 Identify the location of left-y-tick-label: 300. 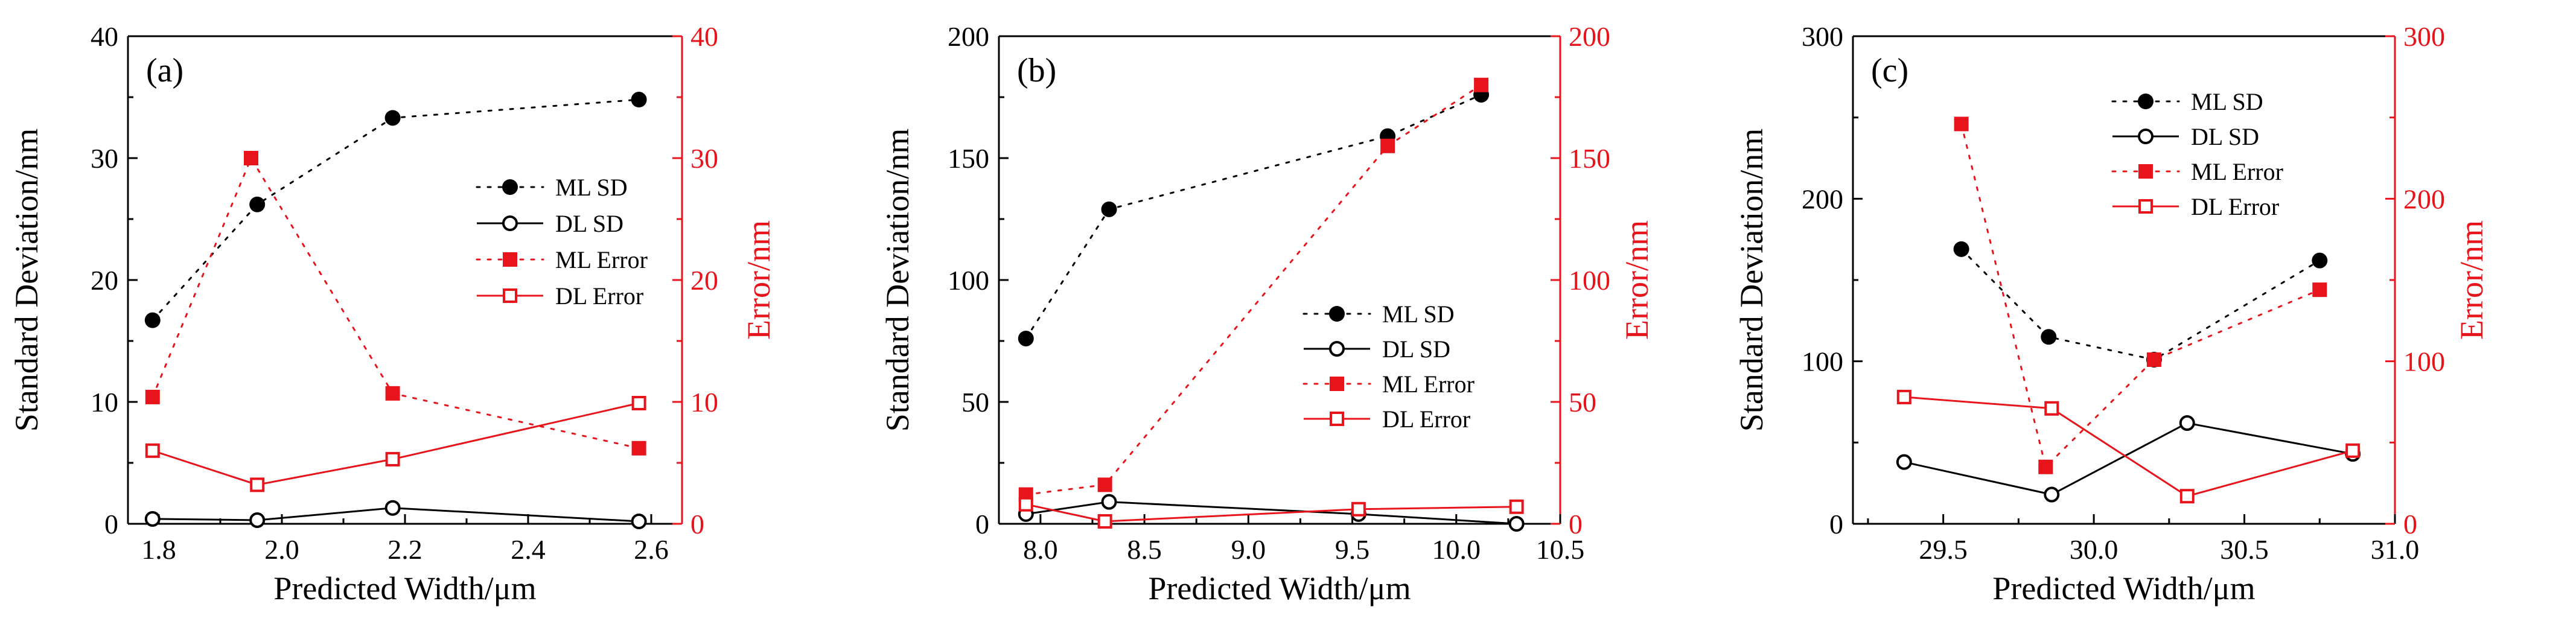
(1822, 36).